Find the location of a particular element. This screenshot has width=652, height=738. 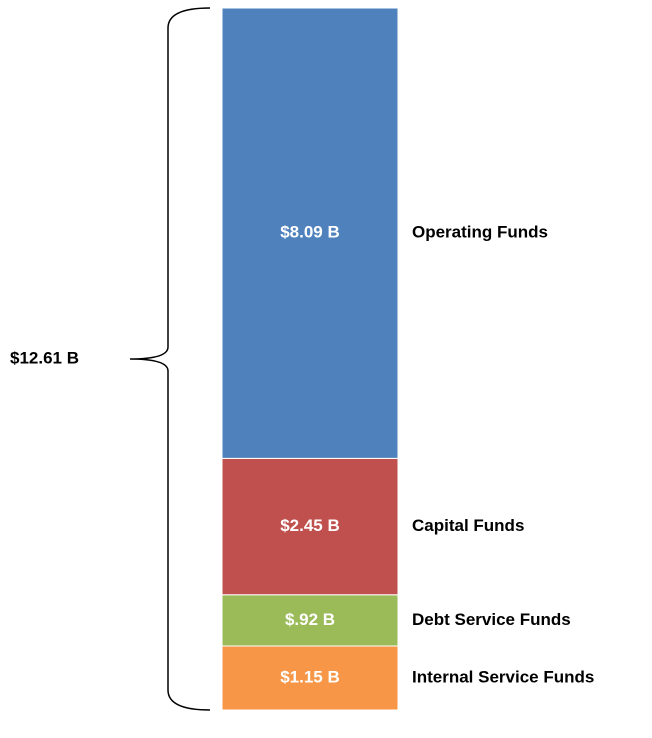

value-label: $1.15 B is located at coordinates (310, 676).